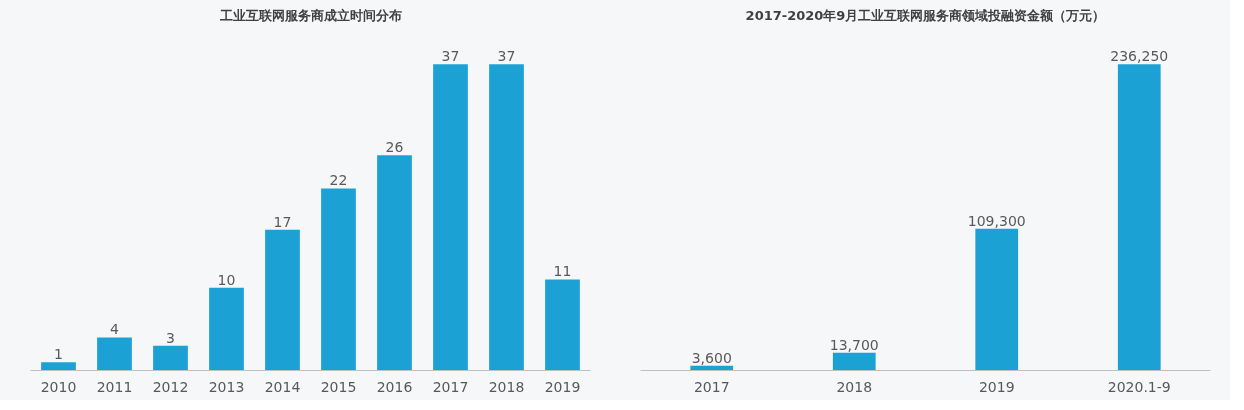  Describe the element at coordinates (282, 386) in the screenshot. I see `x-tick-label: 2014` at that location.